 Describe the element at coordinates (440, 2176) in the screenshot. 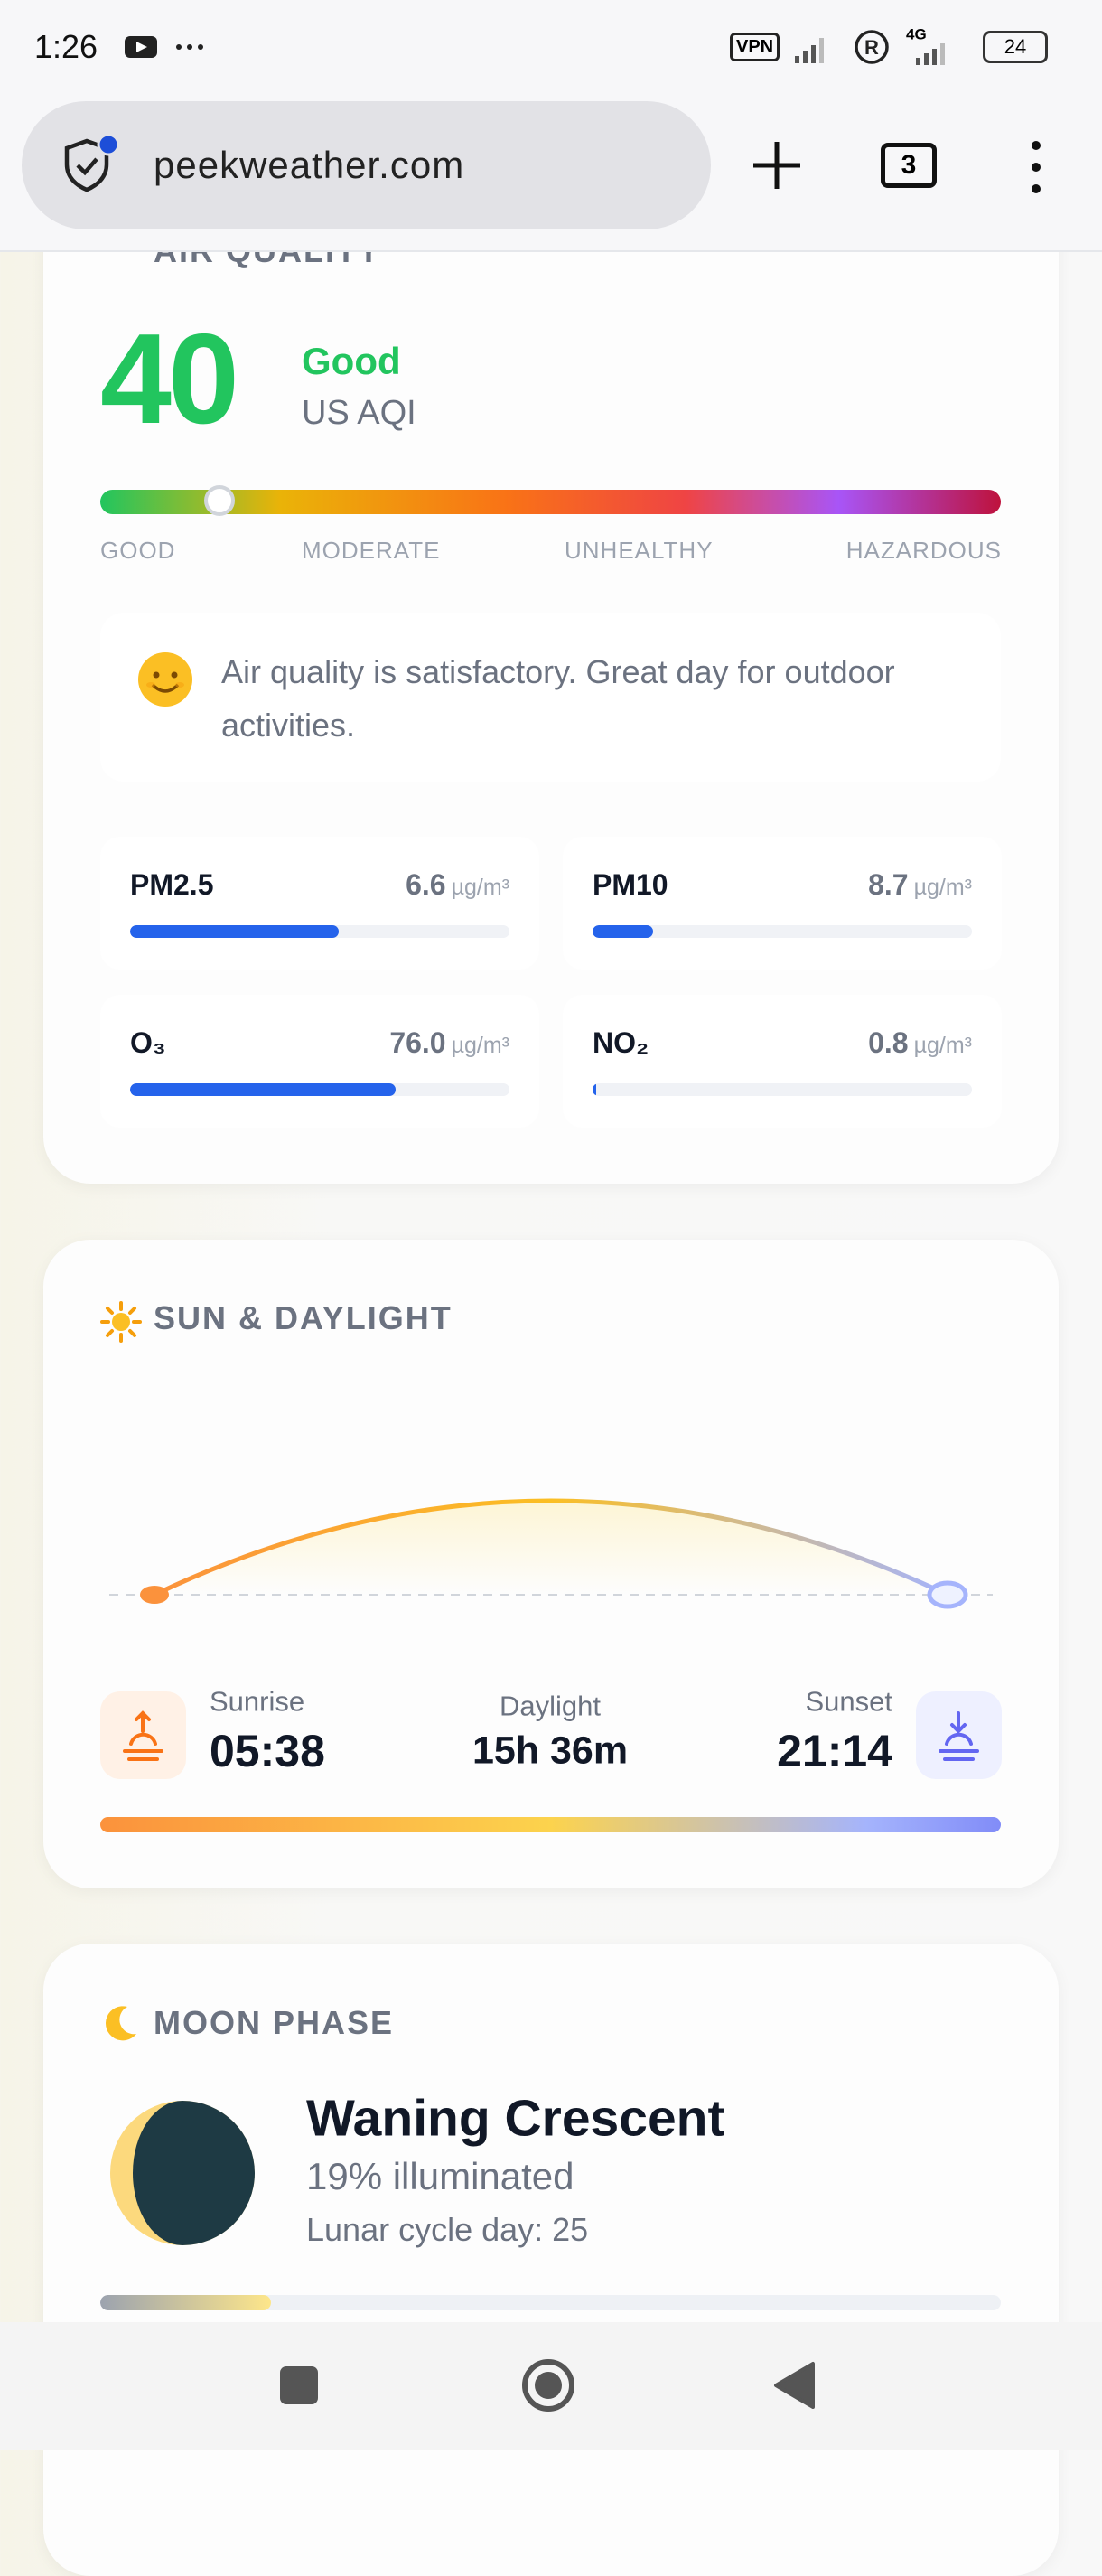

I see `moon-illumination: 19% illuminated` at that location.